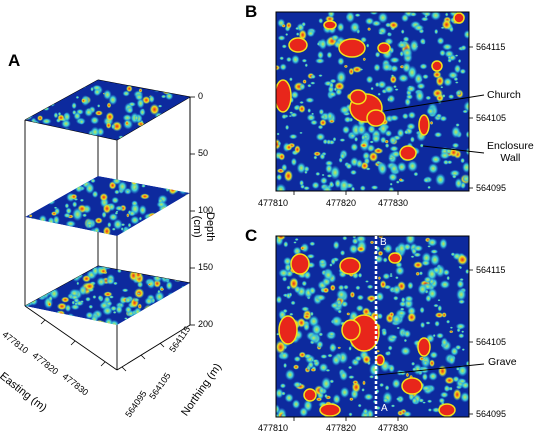 This screenshot has height=433, width=544. What do you see at coordinates (206, 210) in the screenshot?
I see `depth-tick-100: 100` at bounding box center [206, 210].